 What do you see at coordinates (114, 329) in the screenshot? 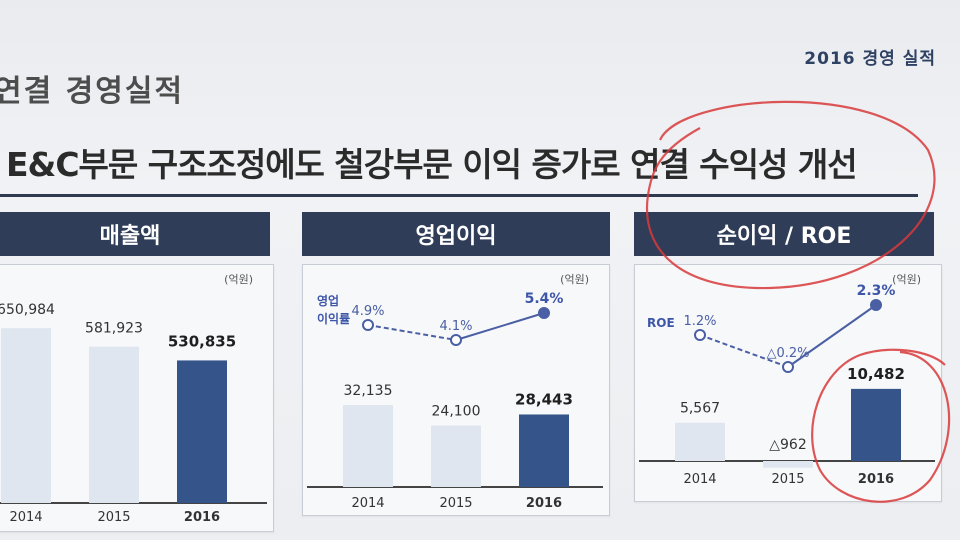
I see `bar-value-label-2015: 581,923` at bounding box center [114, 329].